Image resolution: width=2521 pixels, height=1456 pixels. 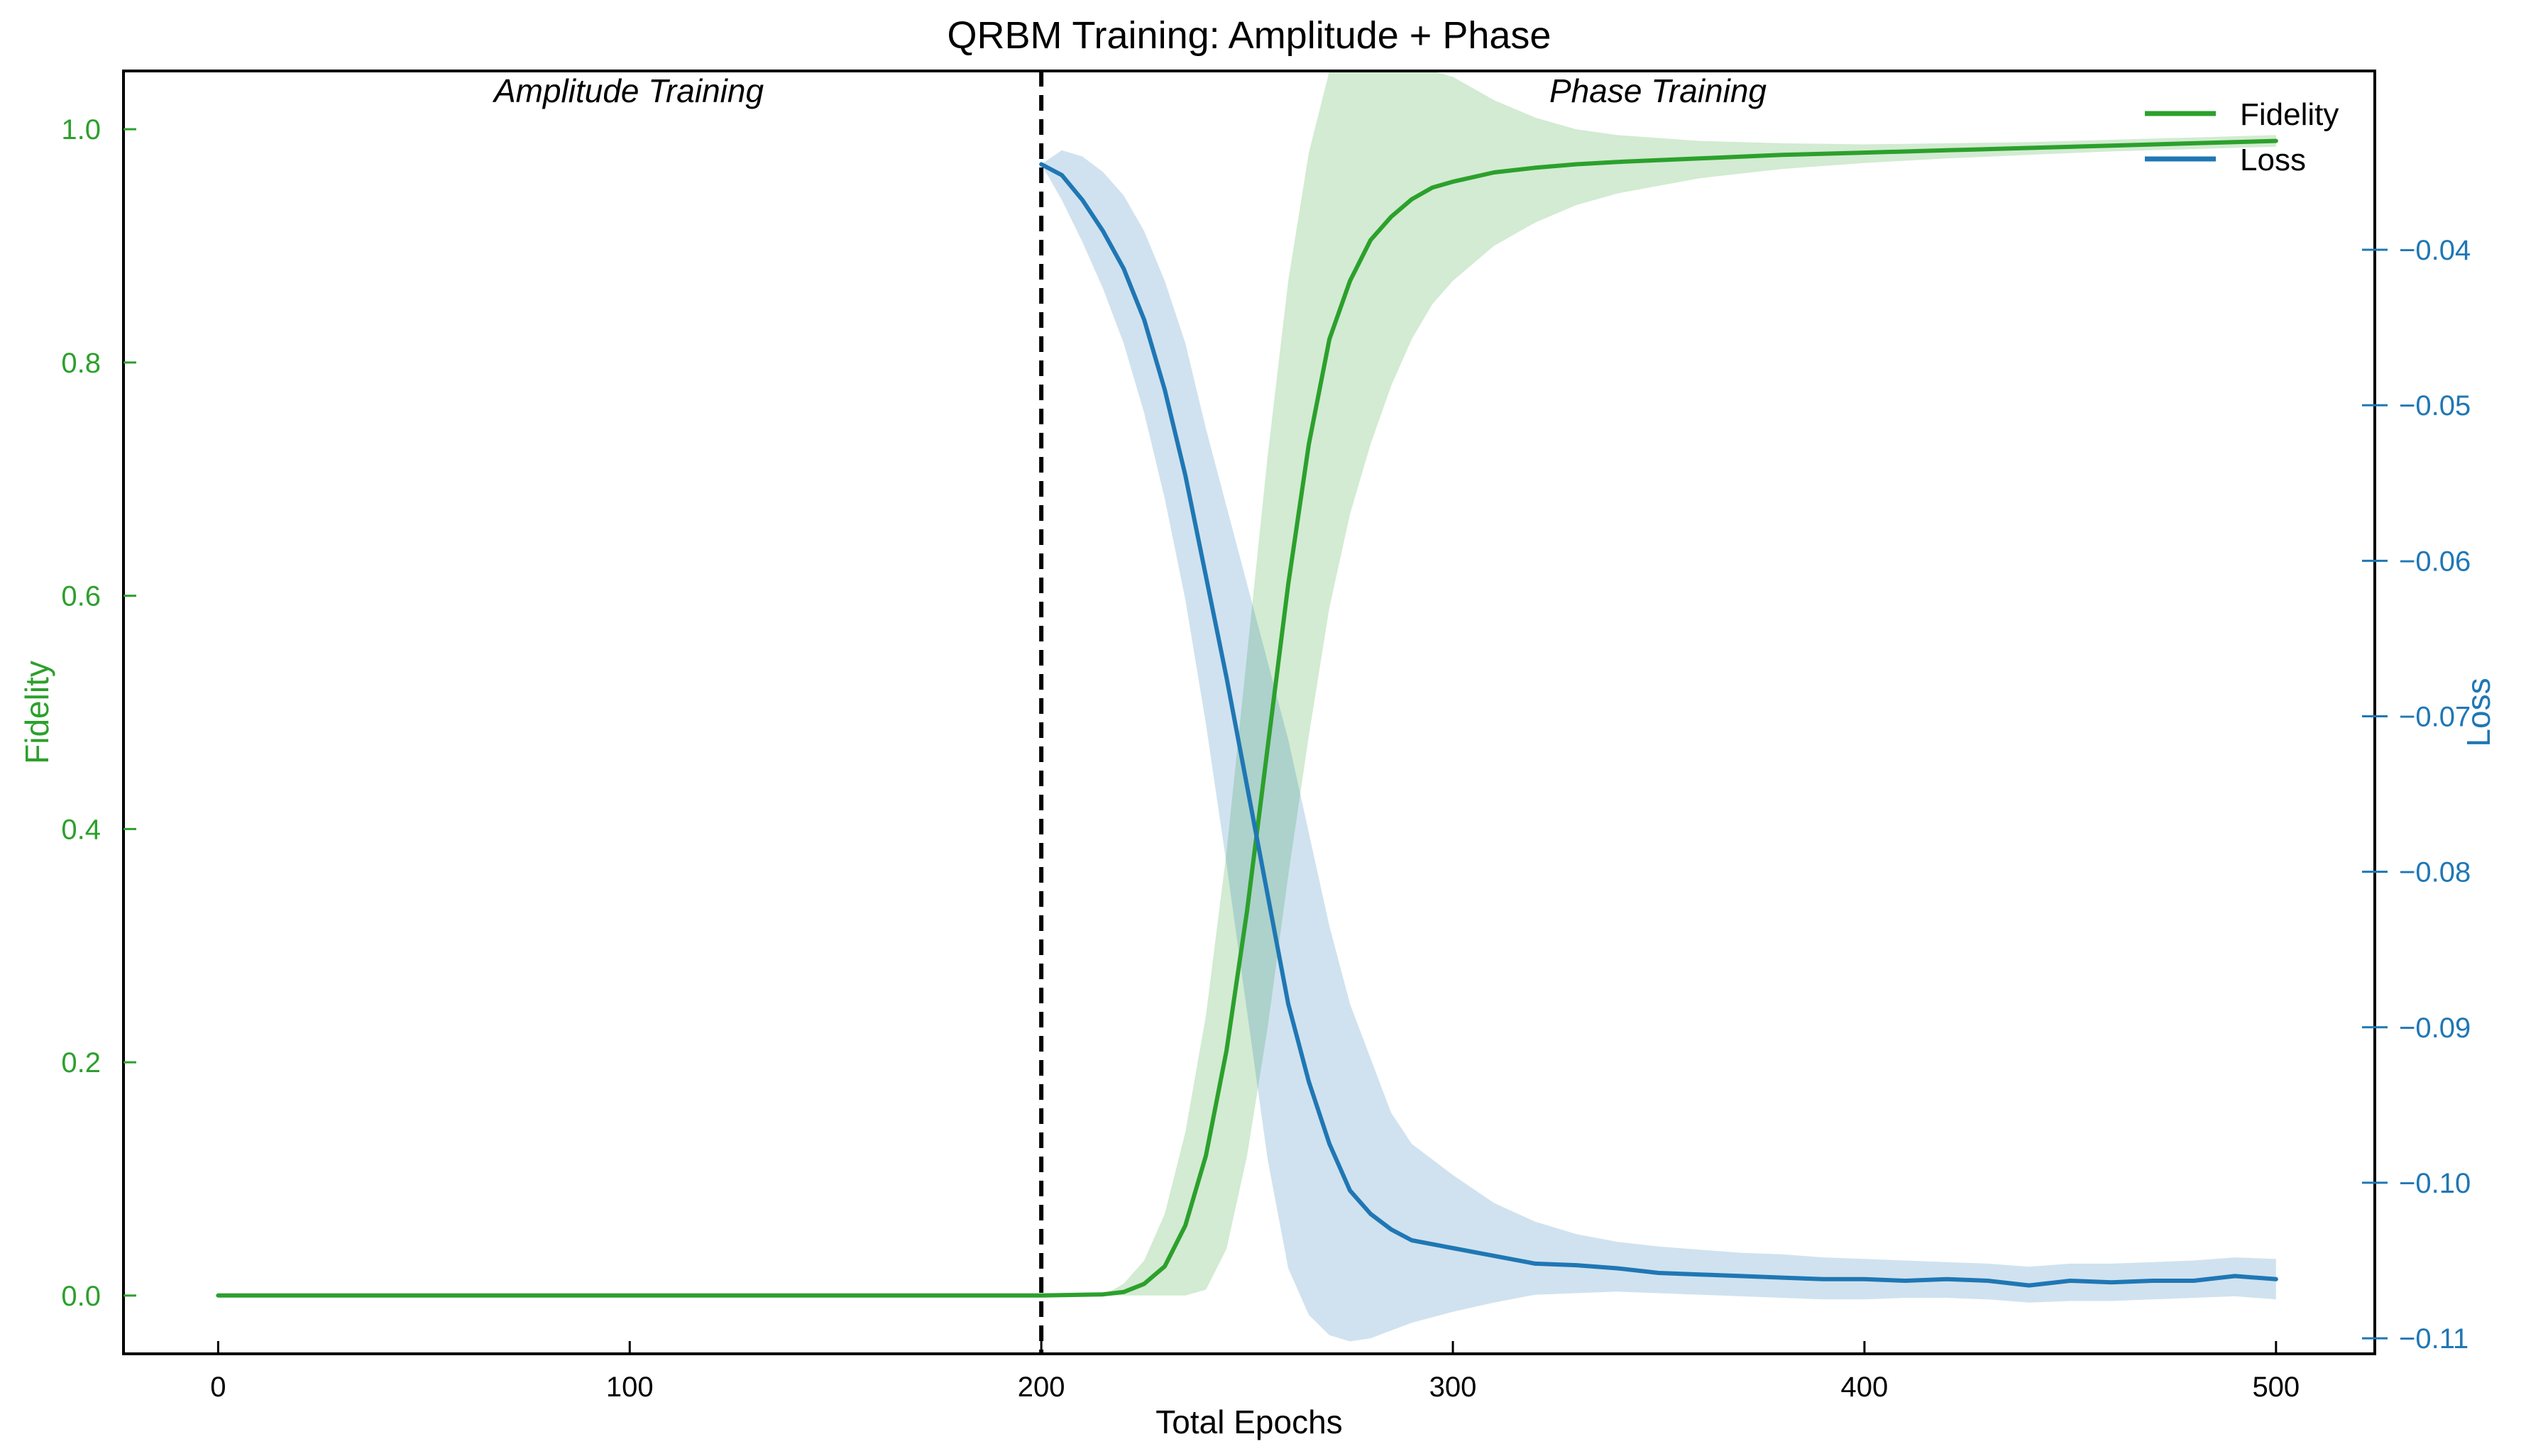 What do you see at coordinates (2435, 1183) in the screenshot?
I see `right-axis-tick-label: −0.10` at bounding box center [2435, 1183].